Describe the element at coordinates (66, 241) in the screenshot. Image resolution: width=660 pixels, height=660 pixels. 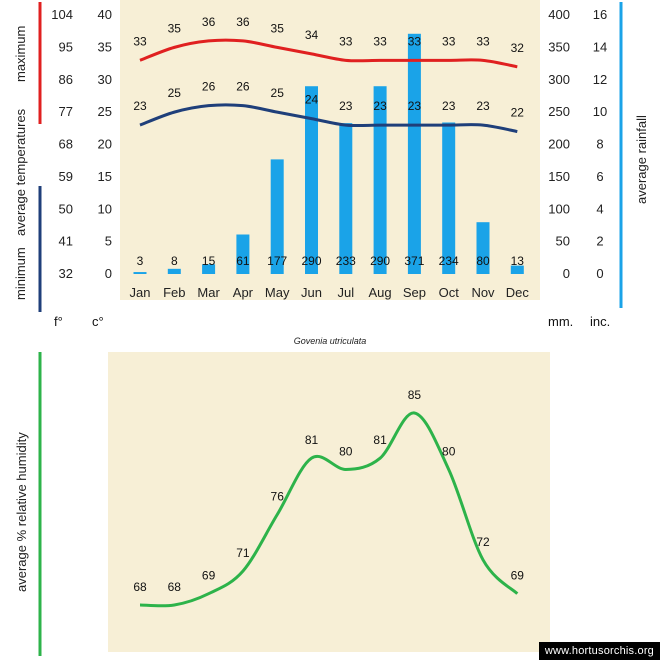
I see `tick-label-f: 41` at that location.